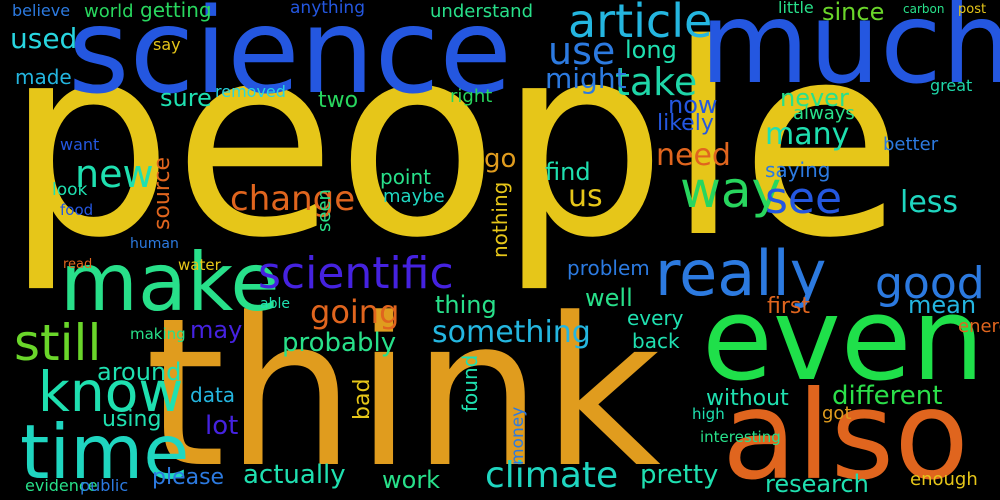  I want to click on word-nothing: public, so click(104, 485).